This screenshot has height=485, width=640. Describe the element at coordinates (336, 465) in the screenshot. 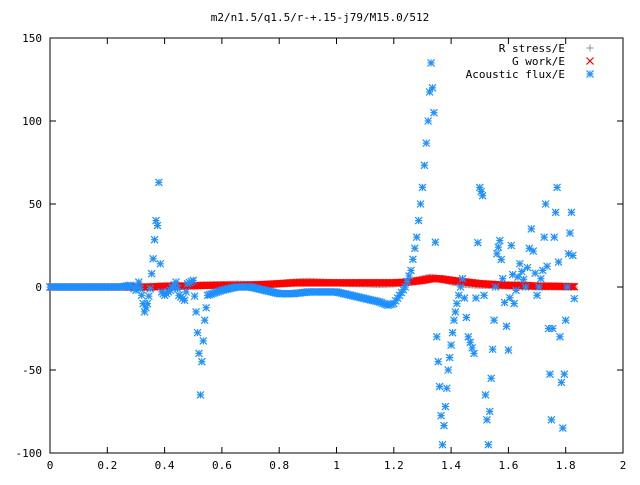

I see `x-tick-label: 1` at that location.